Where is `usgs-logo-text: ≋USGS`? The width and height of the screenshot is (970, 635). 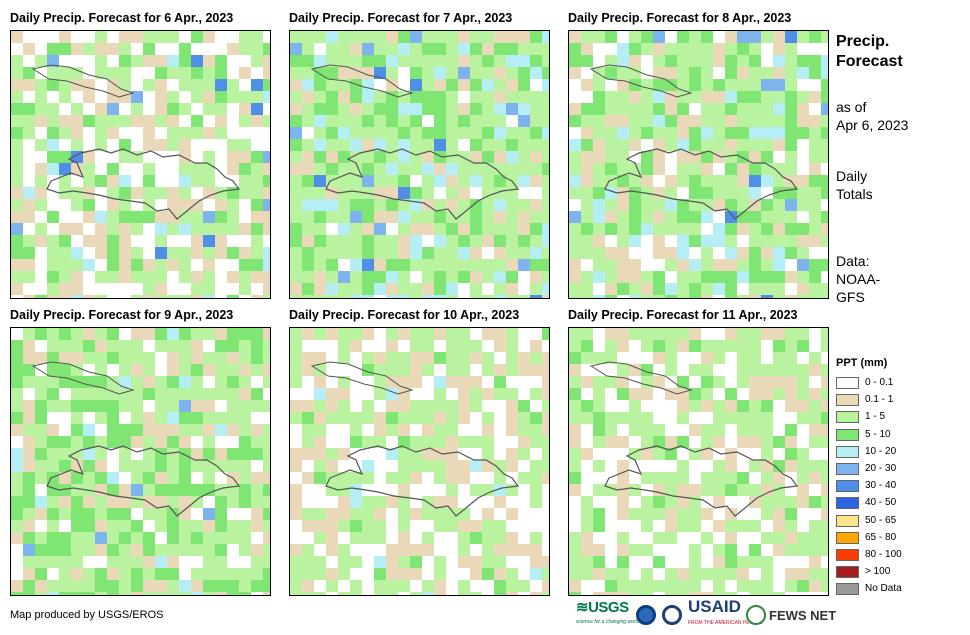
usgs-logo-text: ≋USGS is located at coordinates (602, 607).